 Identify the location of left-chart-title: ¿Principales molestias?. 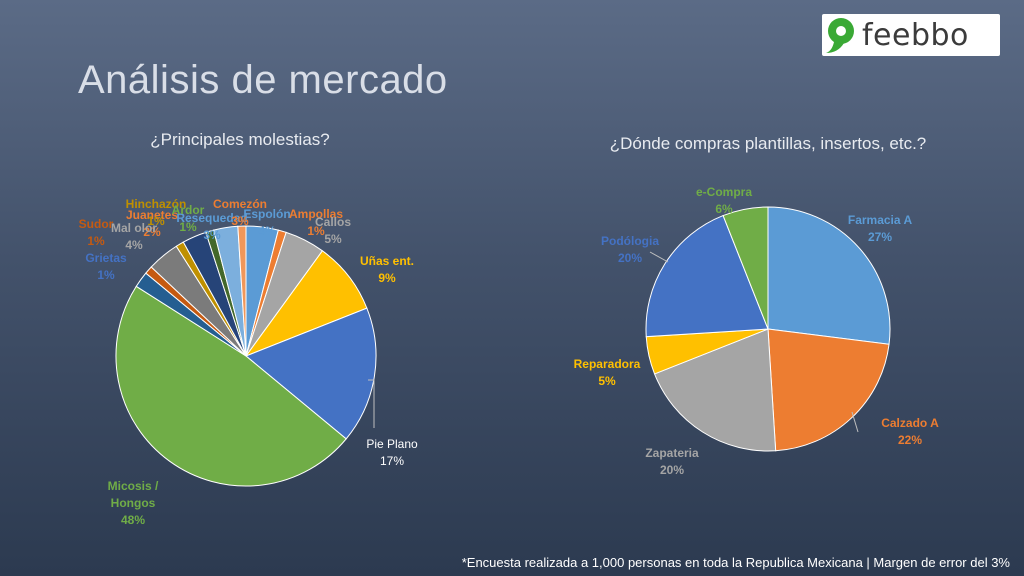
(240, 139).